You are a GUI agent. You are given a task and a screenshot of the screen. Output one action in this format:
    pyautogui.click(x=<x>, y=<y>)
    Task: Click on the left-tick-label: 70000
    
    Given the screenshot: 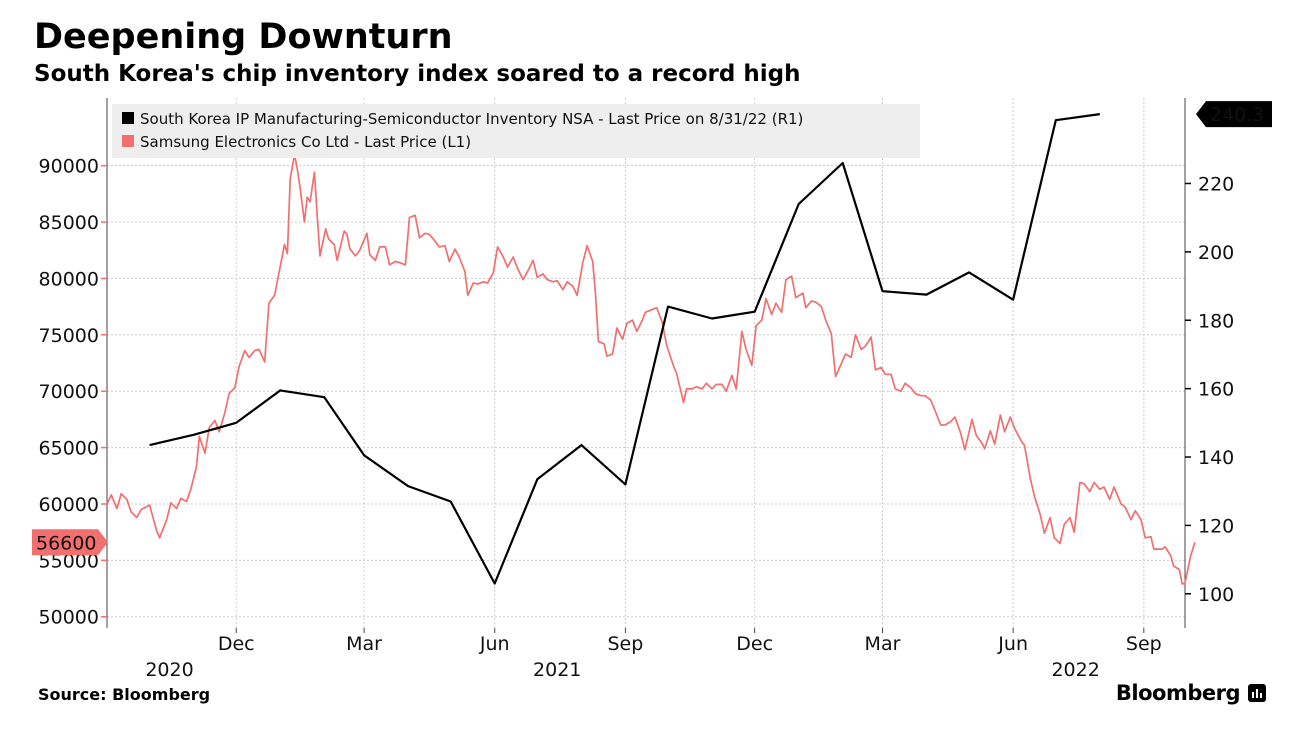 What is the action you would take?
    pyautogui.click(x=69, y=392)
    